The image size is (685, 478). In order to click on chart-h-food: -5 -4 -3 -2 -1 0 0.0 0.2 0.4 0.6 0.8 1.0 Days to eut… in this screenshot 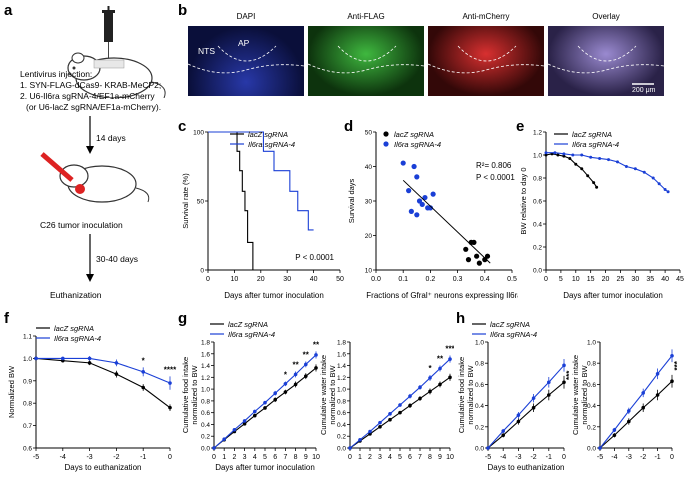, I will do `click(515, 396)`.